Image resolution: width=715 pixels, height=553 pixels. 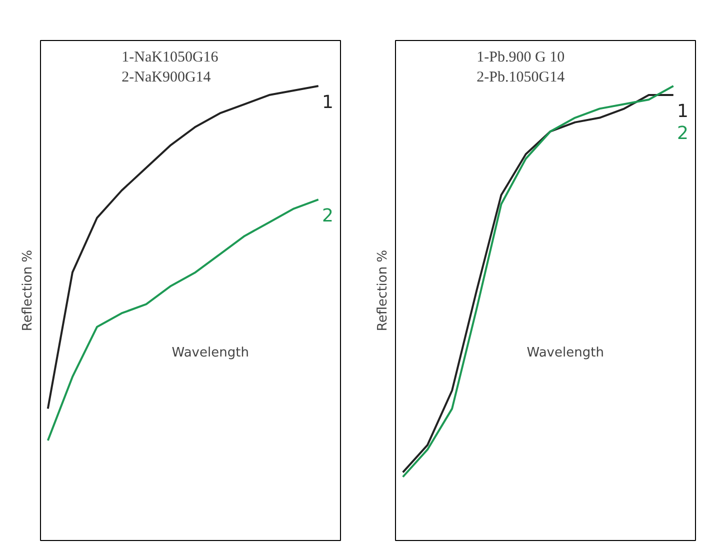 I want to click on text: 2-Pb.1050G14, so click(x=521, y=78).